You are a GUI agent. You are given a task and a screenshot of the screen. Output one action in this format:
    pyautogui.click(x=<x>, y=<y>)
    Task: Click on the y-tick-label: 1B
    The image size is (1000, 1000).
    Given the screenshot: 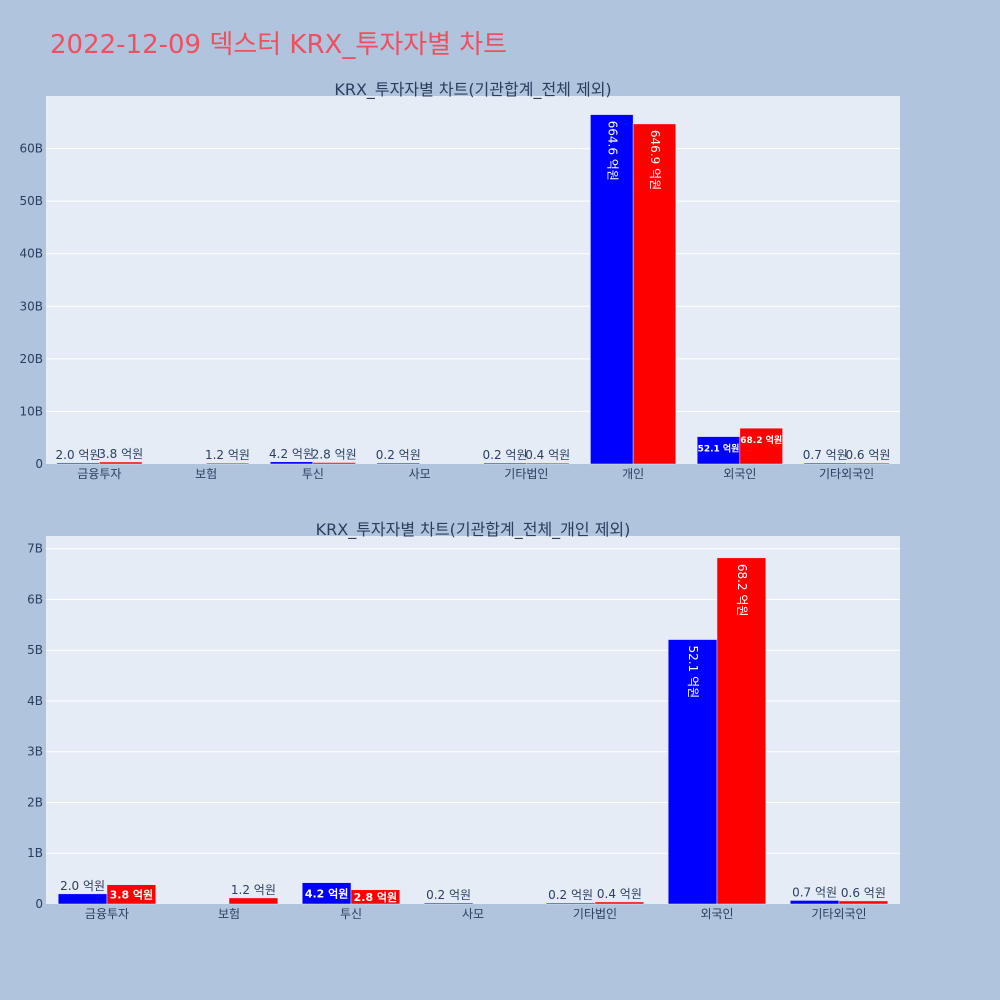 What is the action you would take?
    pyautogui.click(x=35, y=853)
    